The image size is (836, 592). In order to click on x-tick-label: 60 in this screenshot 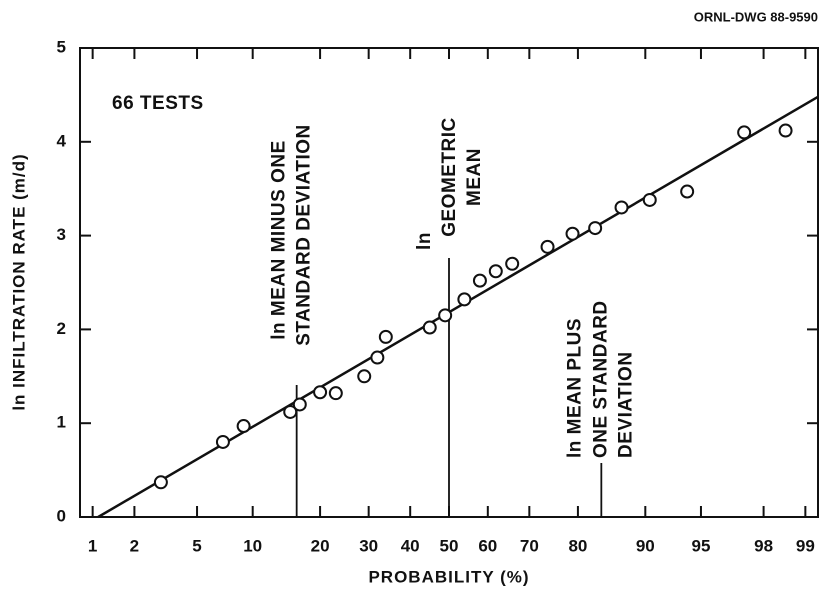, I will do `click(487, 545)`.